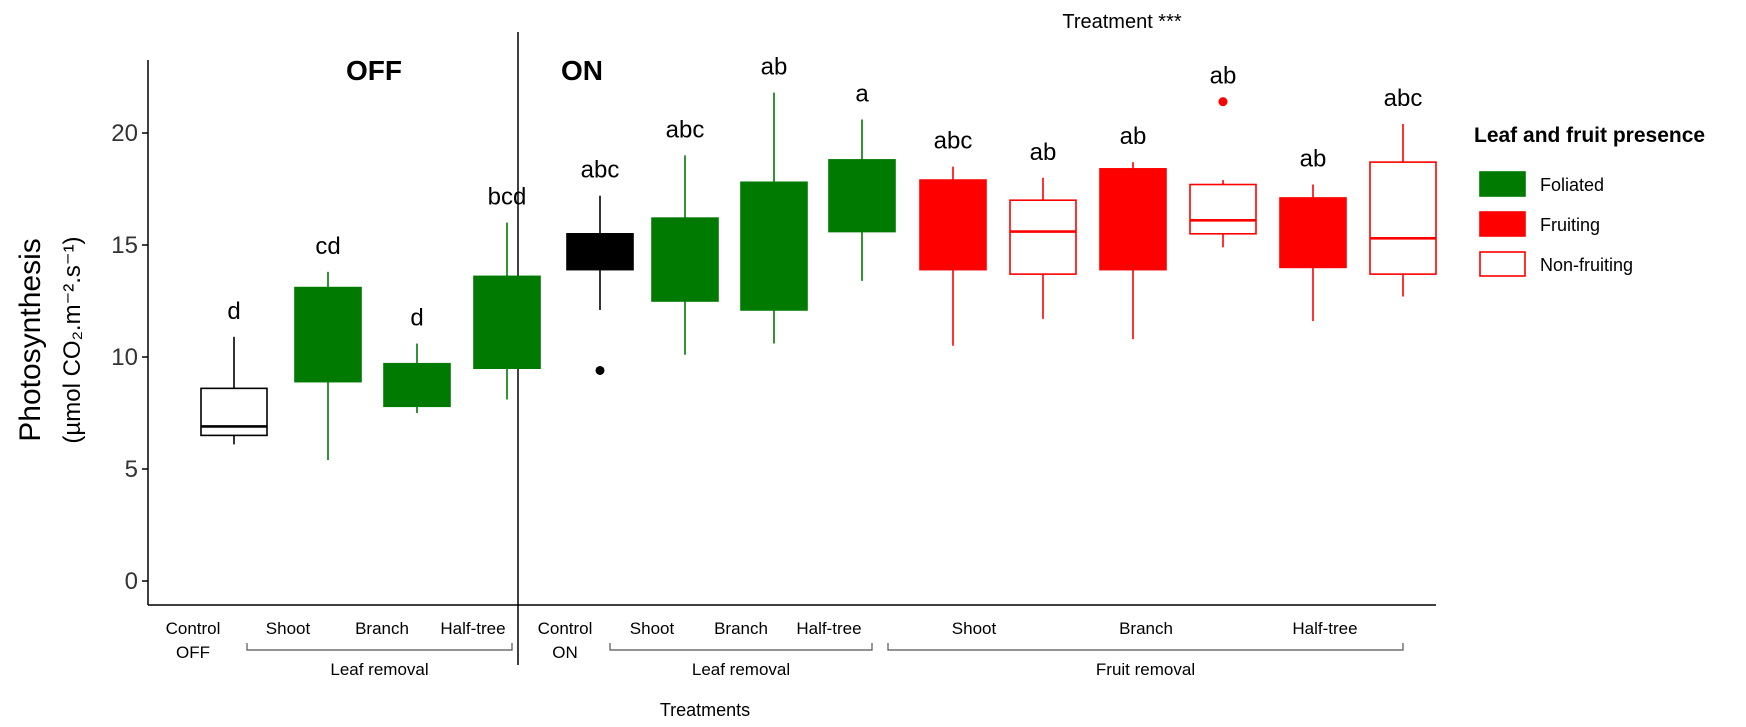  I want to click on legend-title: Leaf and fruit presence, so click(1589, 135).